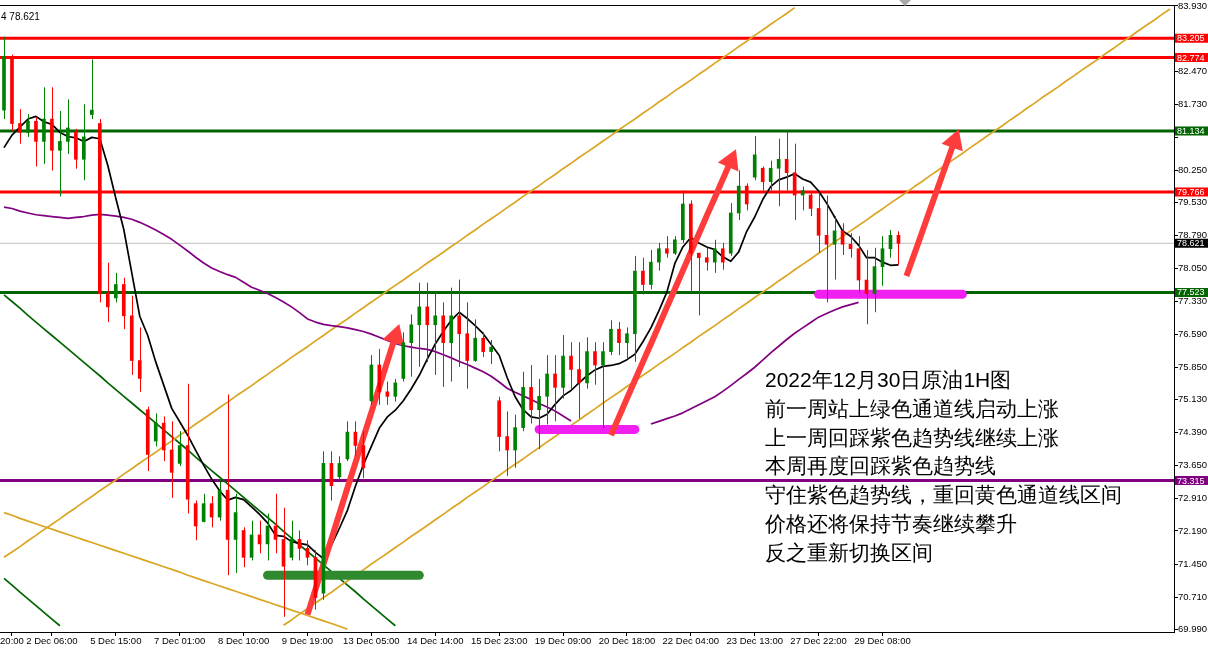 This screenshot has width=1208, height=653. What do you see at coordinates (882, 641) in the screenshot?
I see `x-tick-label: 29 Dec 08:00` at bounding box center [882, 641].